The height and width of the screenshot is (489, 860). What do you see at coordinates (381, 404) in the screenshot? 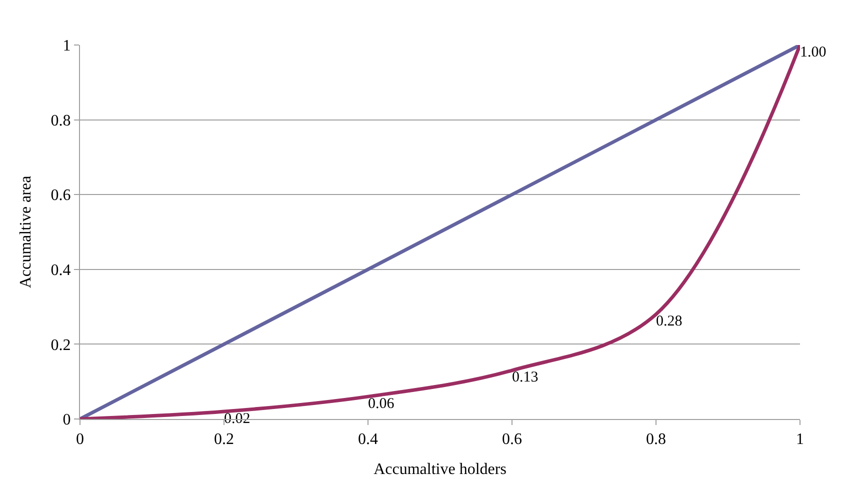
I see `data-label: 0.06` at bounding box center [381, 404].